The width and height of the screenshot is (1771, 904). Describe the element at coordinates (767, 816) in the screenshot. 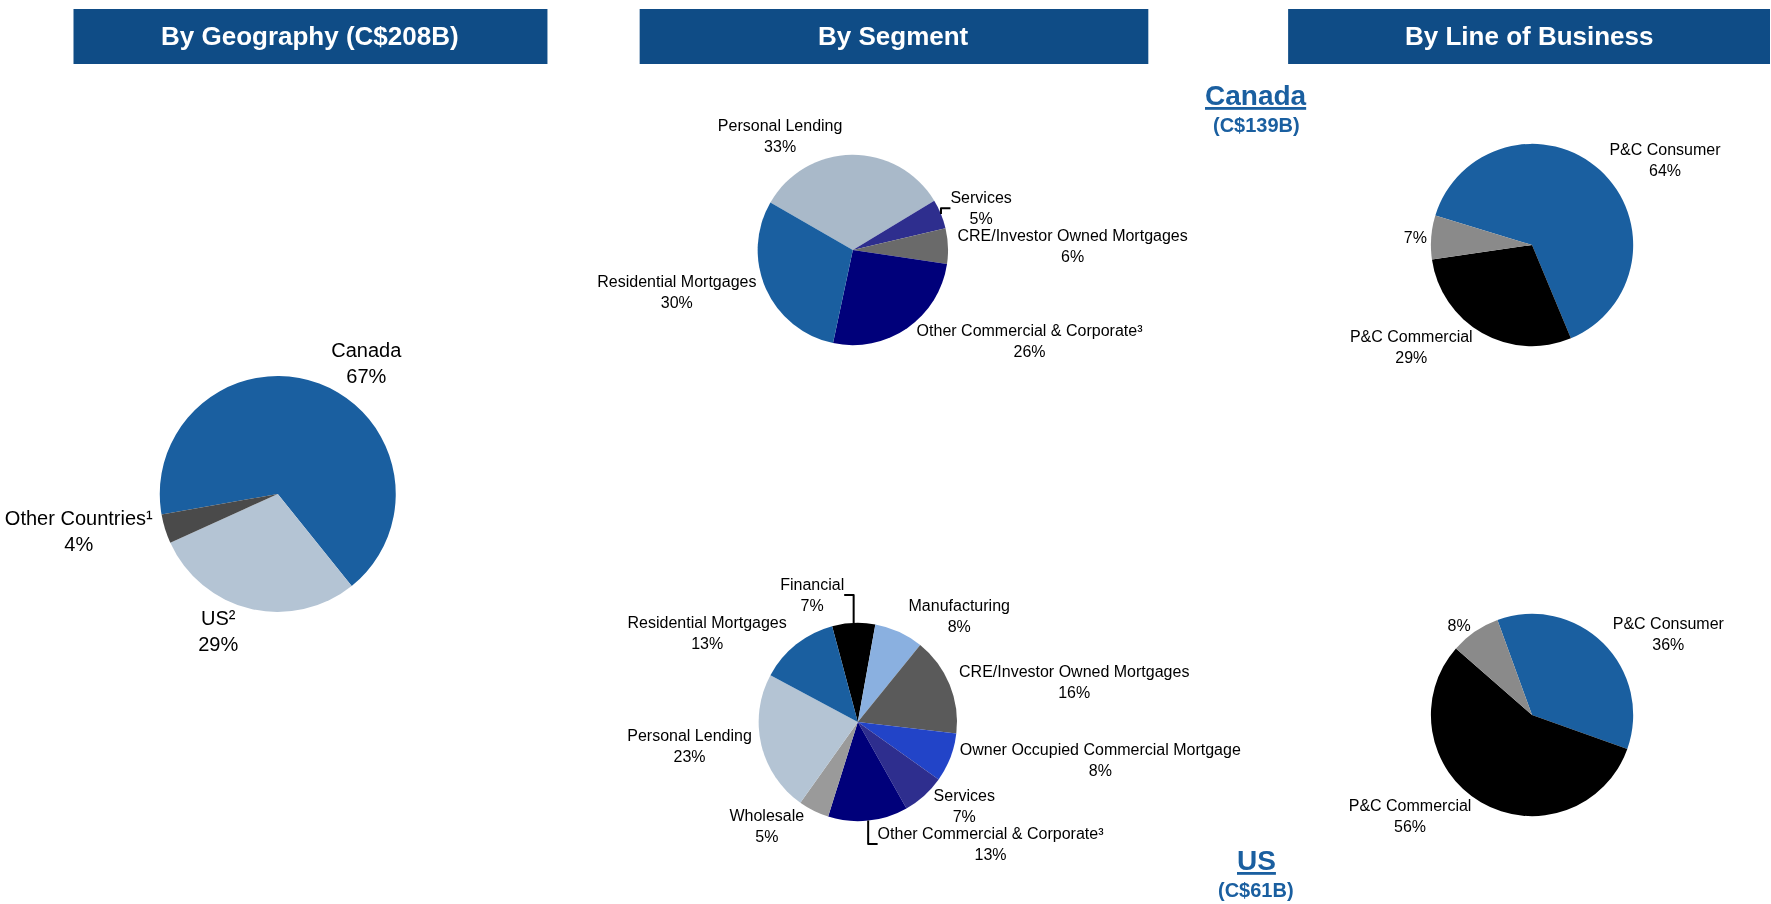

I see `slice-label: Wholesale` at that location.